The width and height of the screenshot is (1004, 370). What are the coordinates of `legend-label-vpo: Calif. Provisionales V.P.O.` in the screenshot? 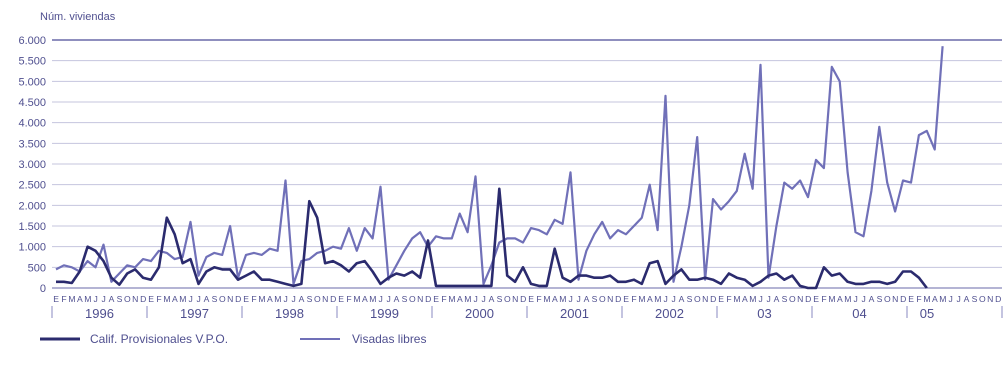 It's located at (159, 339).